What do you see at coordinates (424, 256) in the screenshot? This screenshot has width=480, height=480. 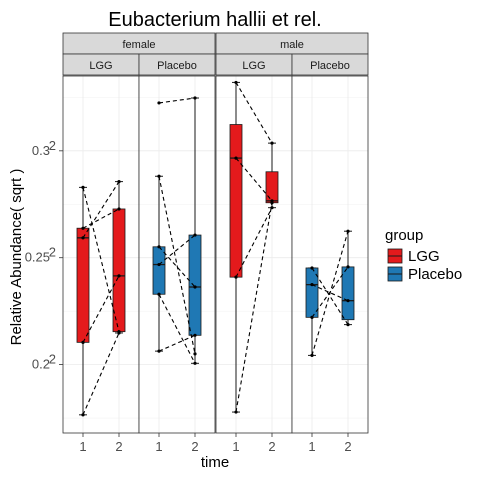 I see `legend-label: LGG` at bounding box center [424, 256].